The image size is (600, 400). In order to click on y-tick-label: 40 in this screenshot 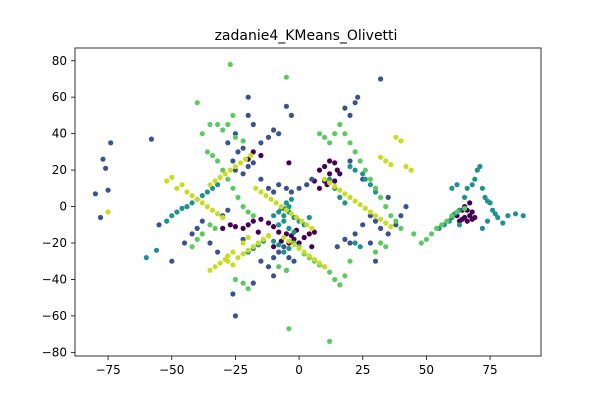, I will do `click(59, 134)`.